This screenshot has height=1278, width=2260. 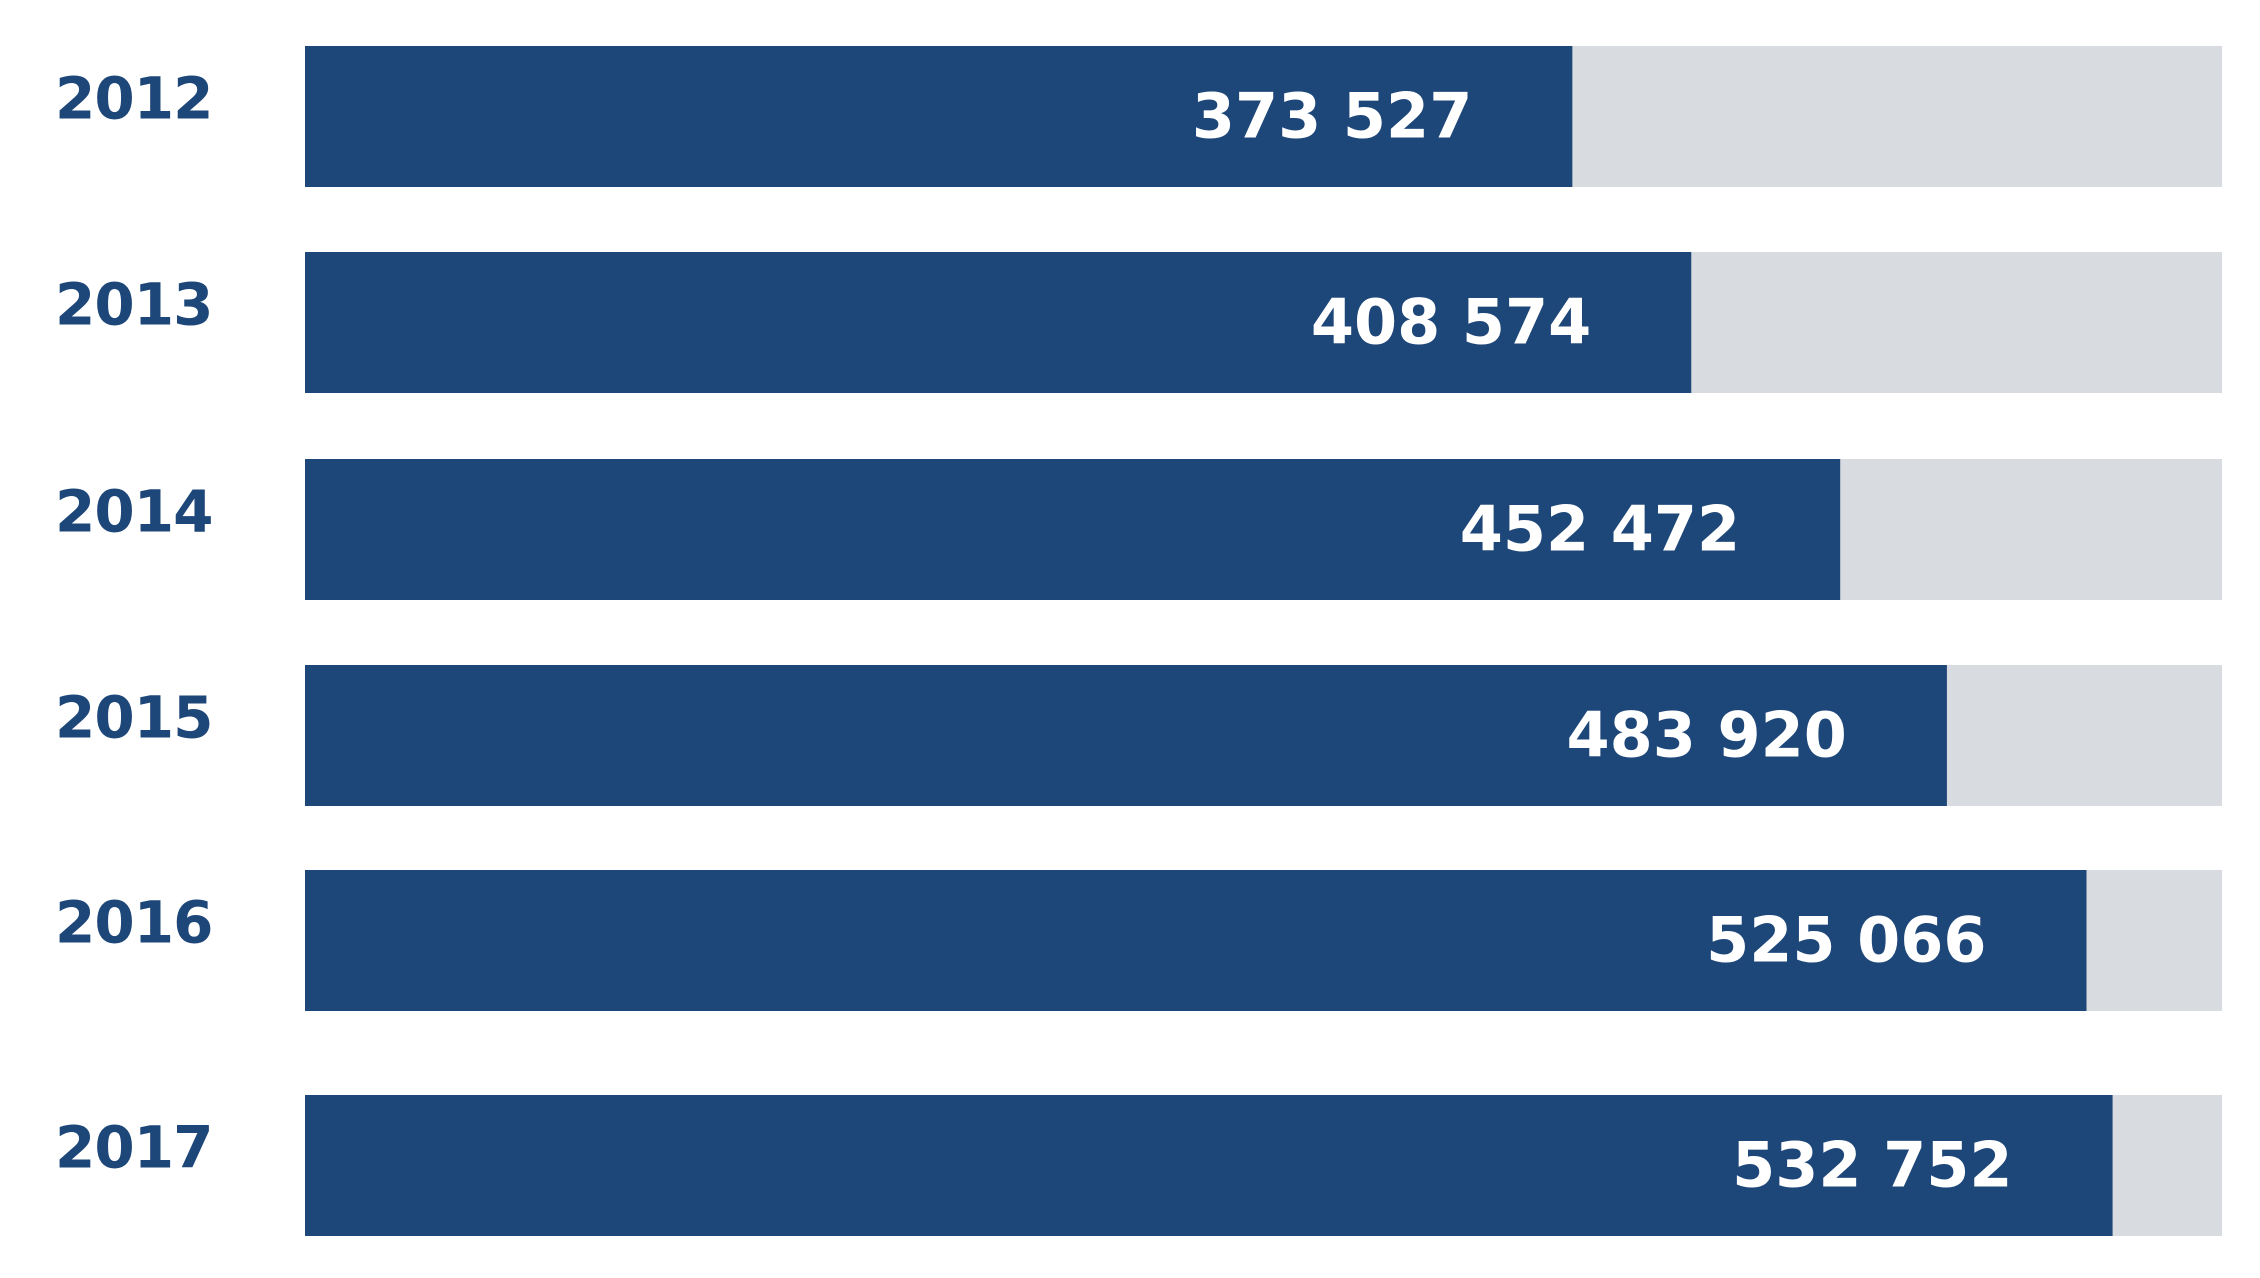 What do you see at coordinates (1846, 940) in the screenshot?
I see `data-label: 525 066` at bounding box center [1846, 940].